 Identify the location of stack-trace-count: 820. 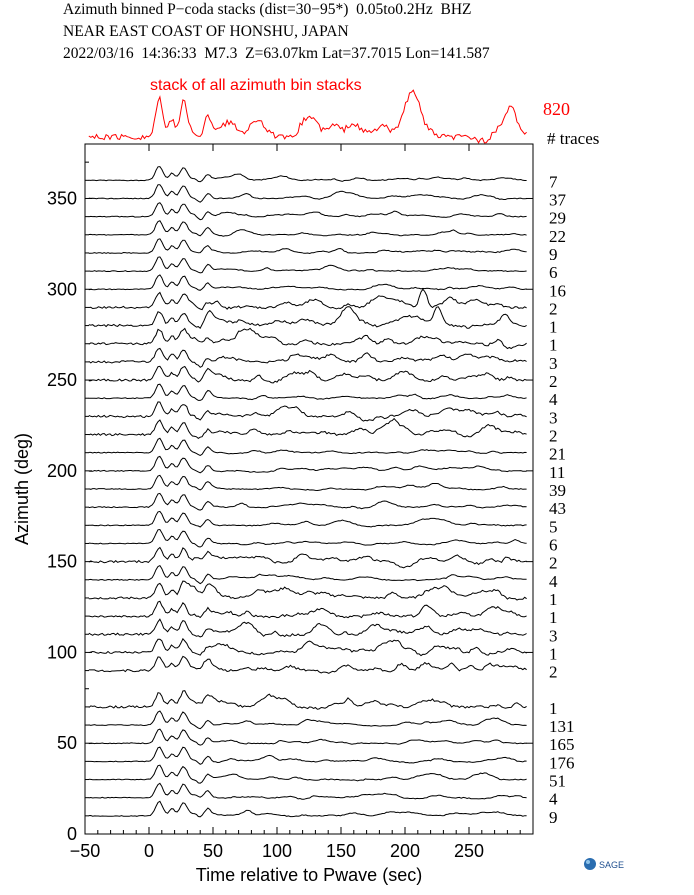
(556, 109).